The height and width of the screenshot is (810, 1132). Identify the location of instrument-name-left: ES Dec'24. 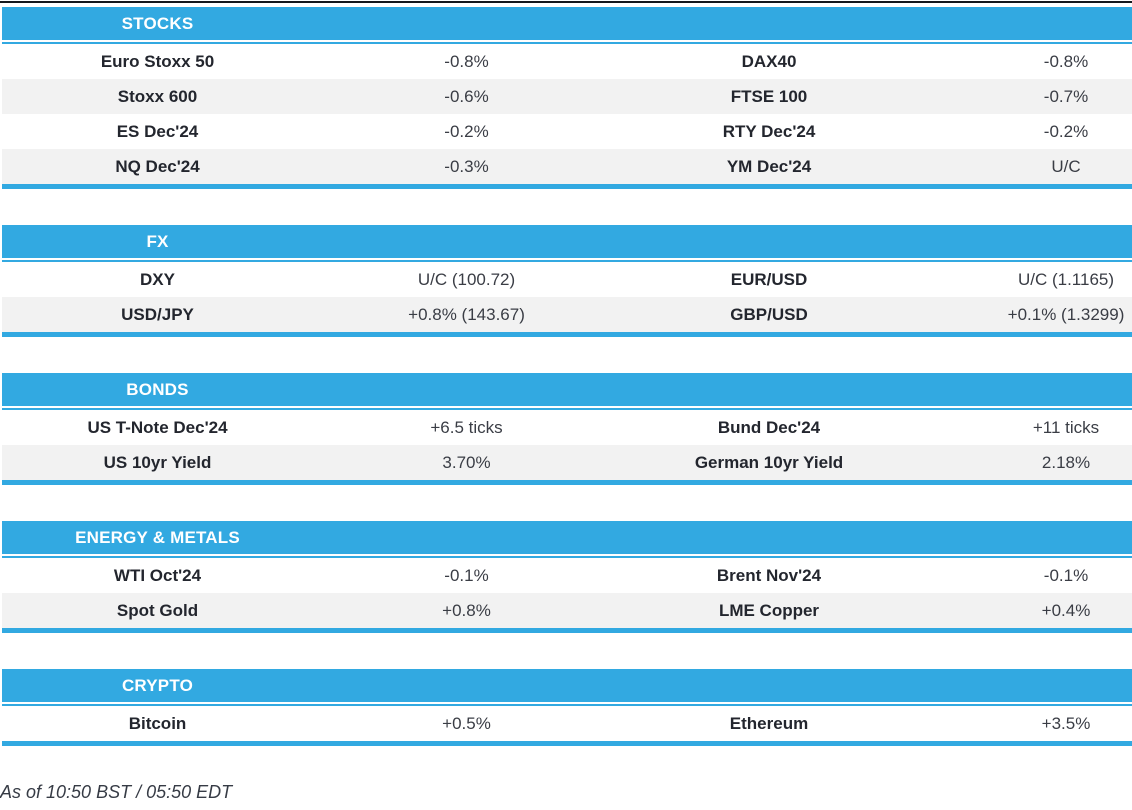
(157, 131).